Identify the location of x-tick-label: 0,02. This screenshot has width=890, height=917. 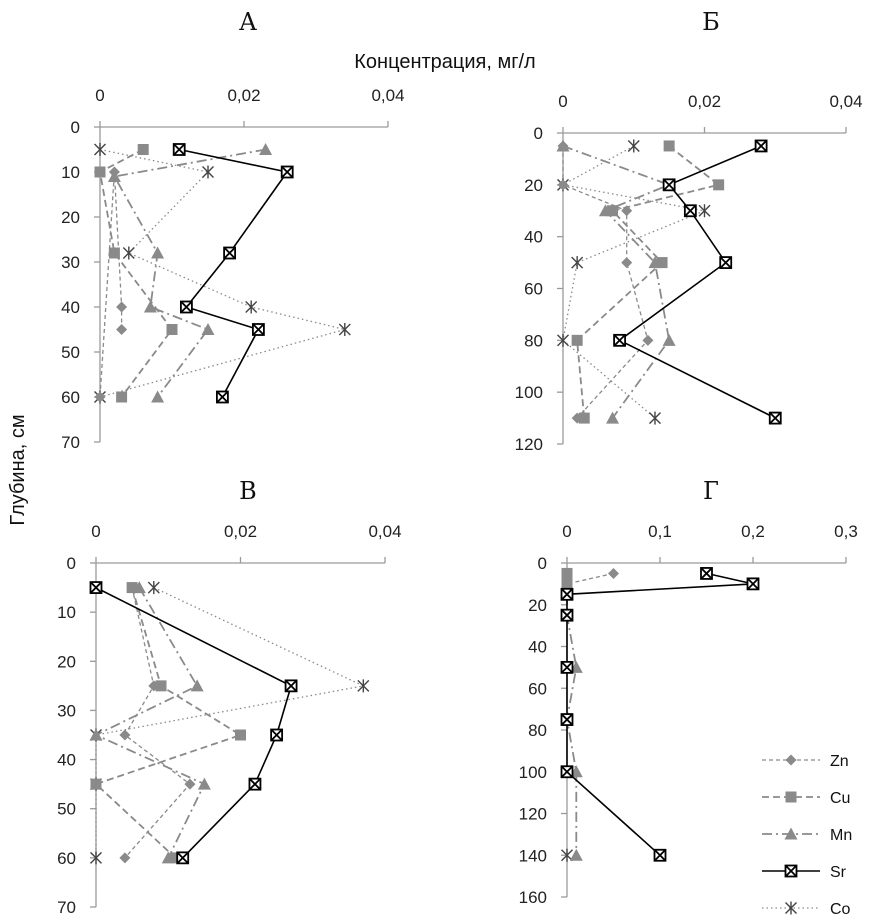
(240, 531).